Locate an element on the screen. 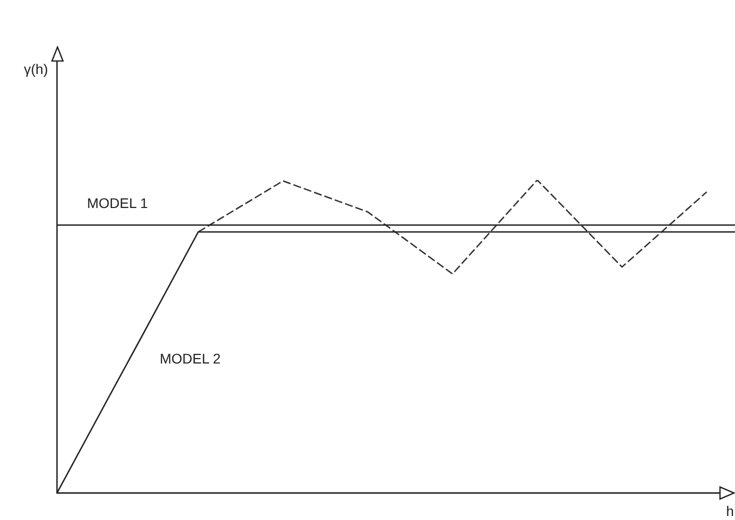 This screenshot has height=520, width=735. x-axis-title: h is located at coordinates (730, 510).